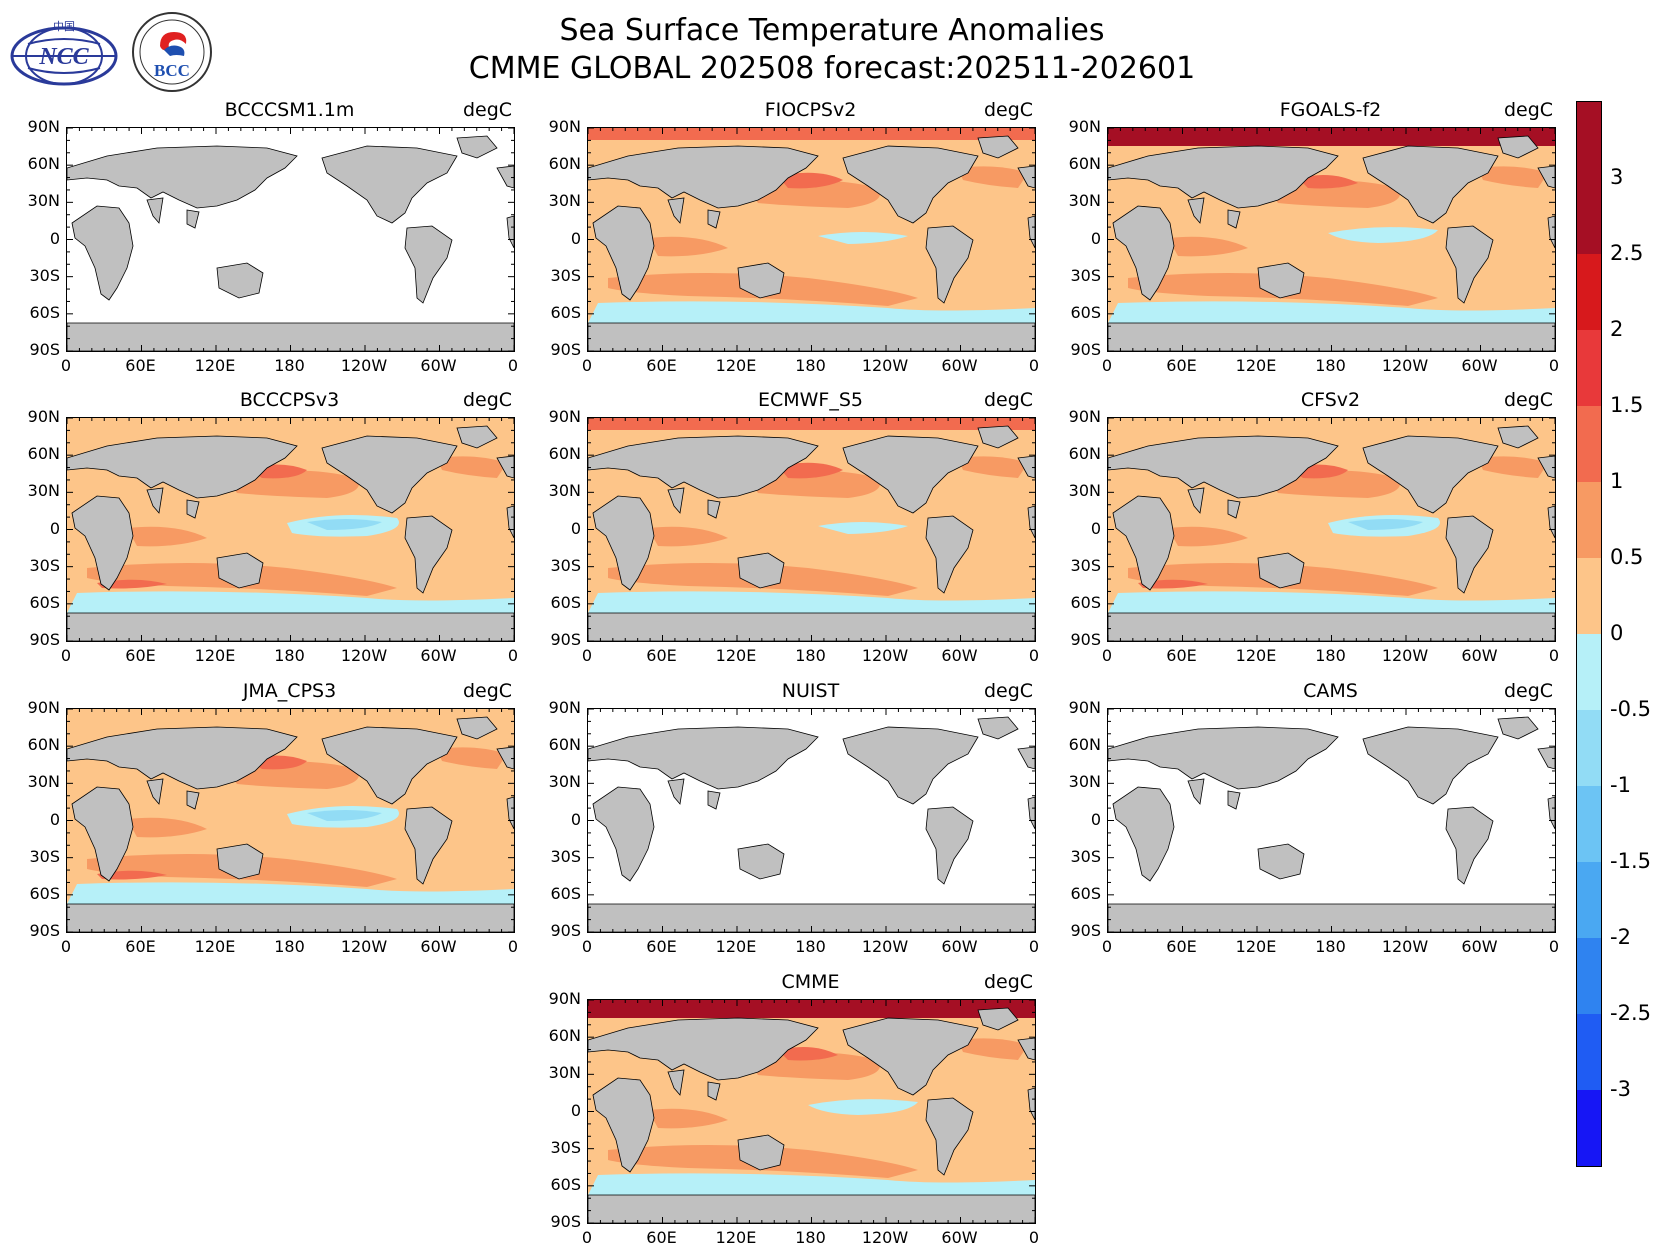  I want to click on panel-title: BCCCPSv3, so click(289, 400).